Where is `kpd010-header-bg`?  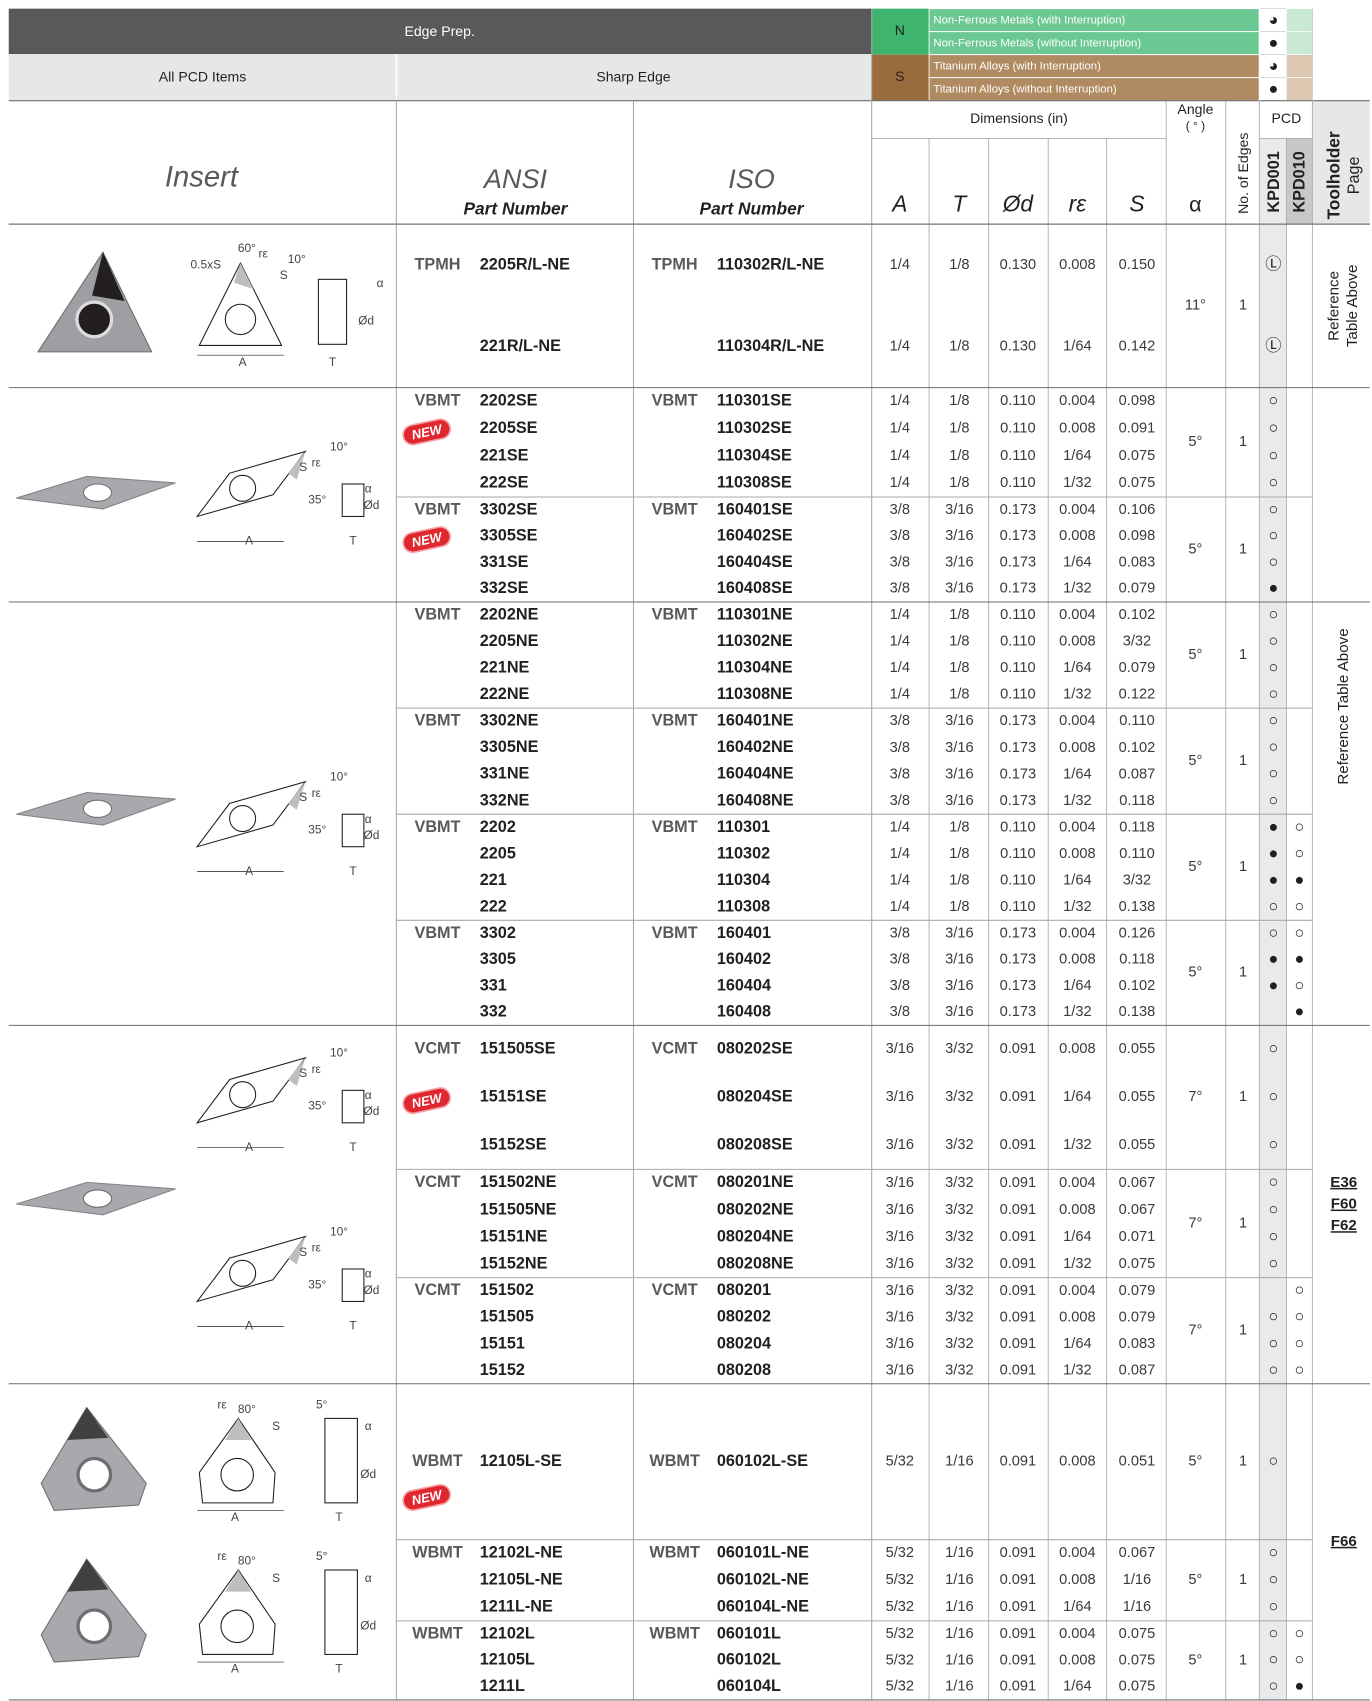
kpd010-header-bg is located at coordinates (1299, 181).